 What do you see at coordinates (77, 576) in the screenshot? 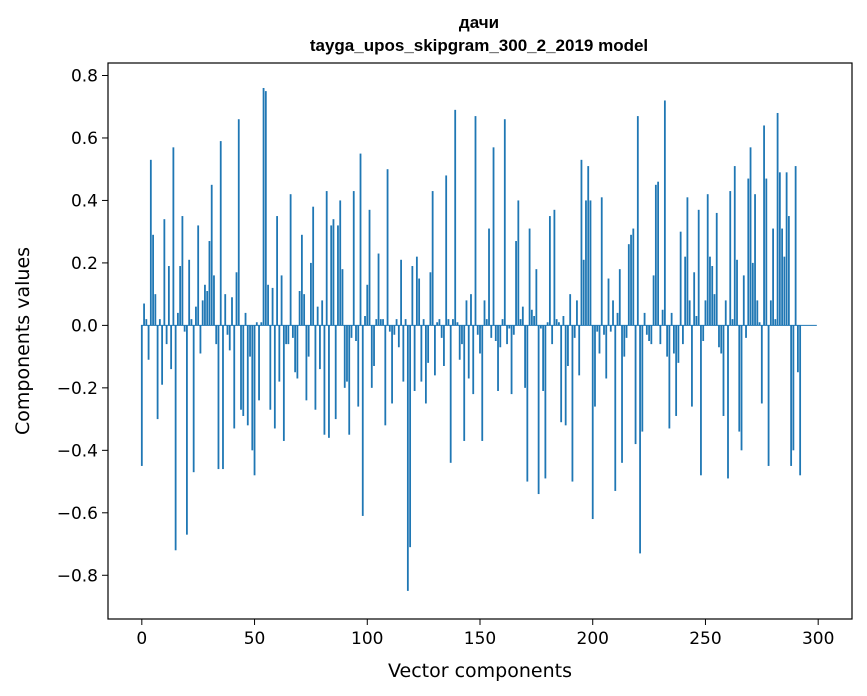
I see `y-tick-label: −0.8` at bounding box center [77, 576].